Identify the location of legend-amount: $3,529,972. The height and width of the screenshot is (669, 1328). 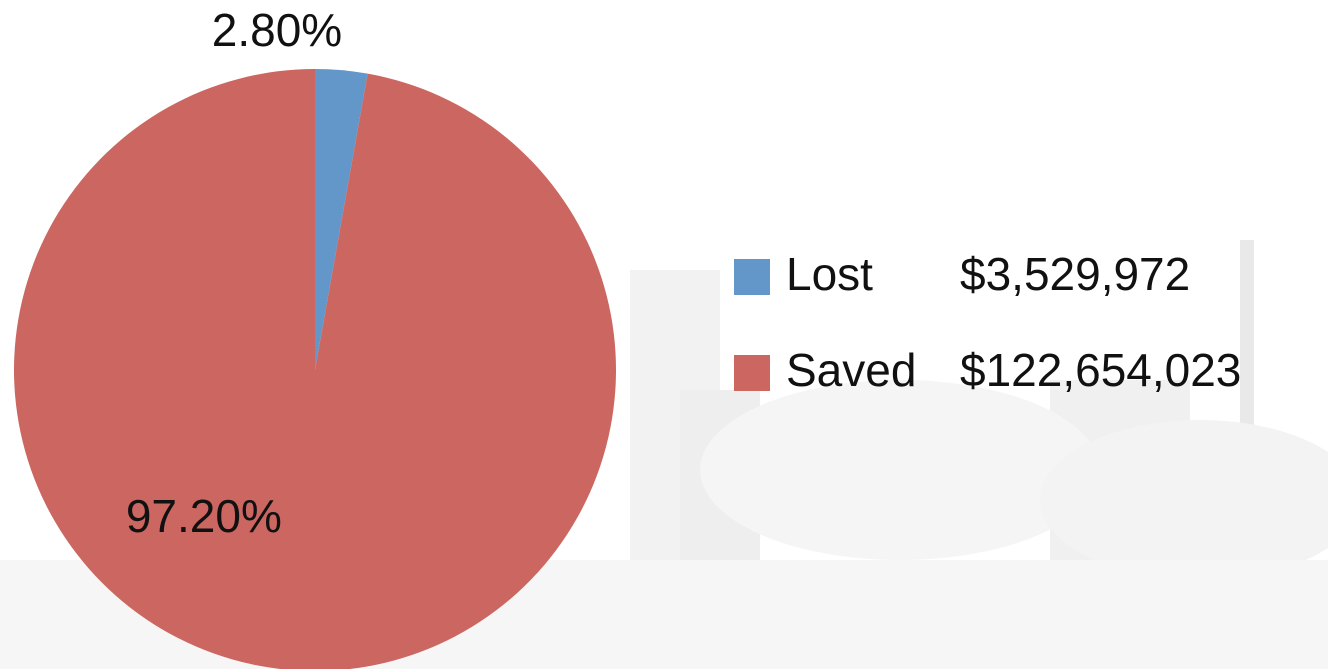
(1075, 274).